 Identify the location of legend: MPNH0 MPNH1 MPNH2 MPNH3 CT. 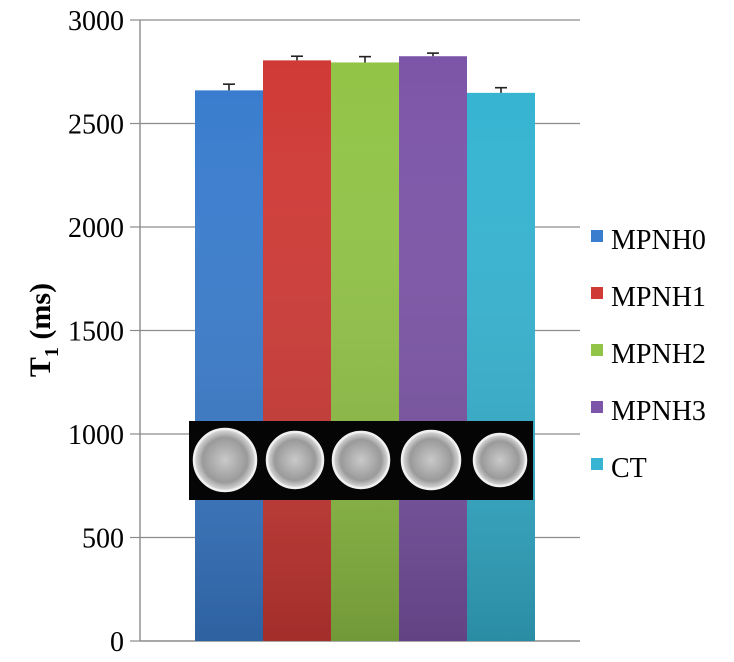
(648, 354).